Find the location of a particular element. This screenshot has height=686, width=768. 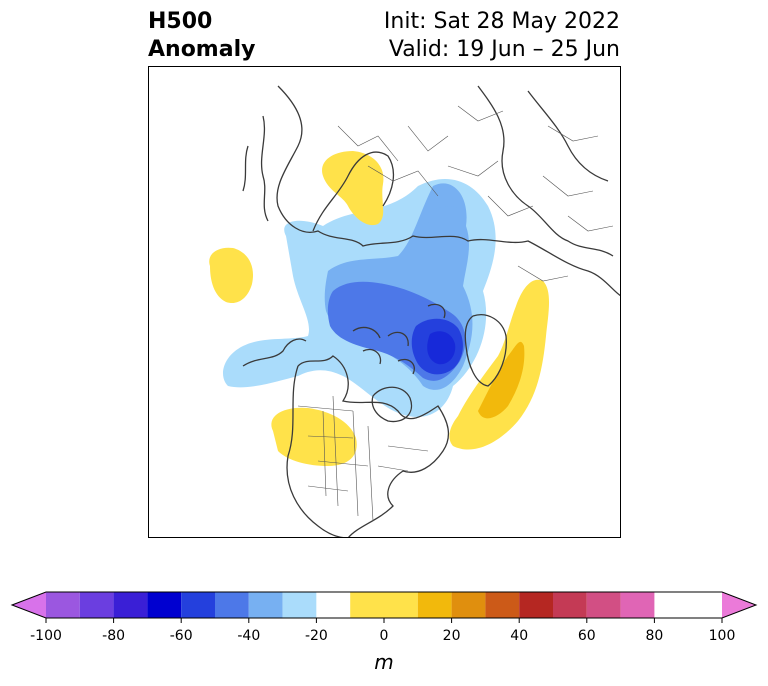

coastline-north-america is located at coordinates (368, 446).